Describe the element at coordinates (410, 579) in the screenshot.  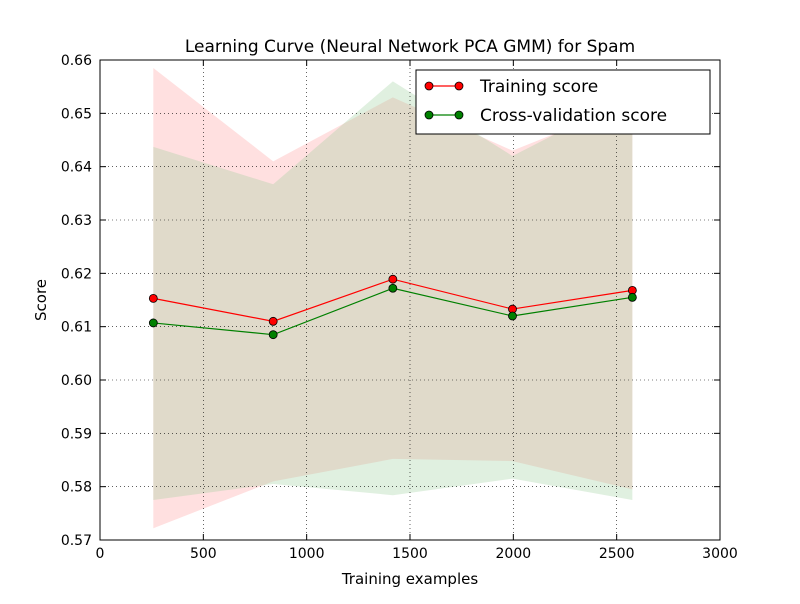
I see `x-axis-label: Training examples` at that location.